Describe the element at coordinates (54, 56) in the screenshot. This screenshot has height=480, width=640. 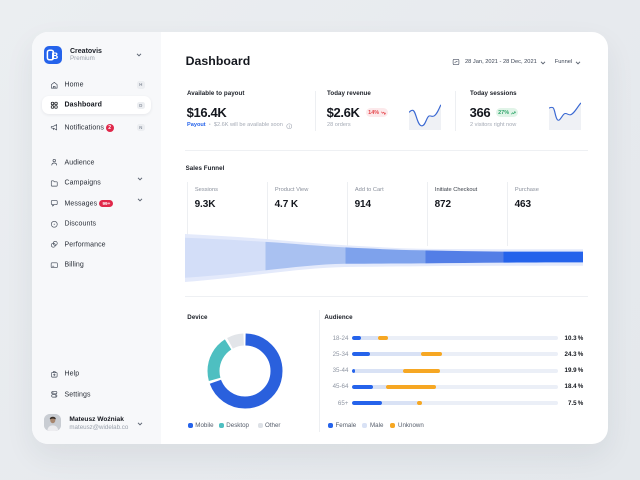
I see `svg-text: B` at that location.